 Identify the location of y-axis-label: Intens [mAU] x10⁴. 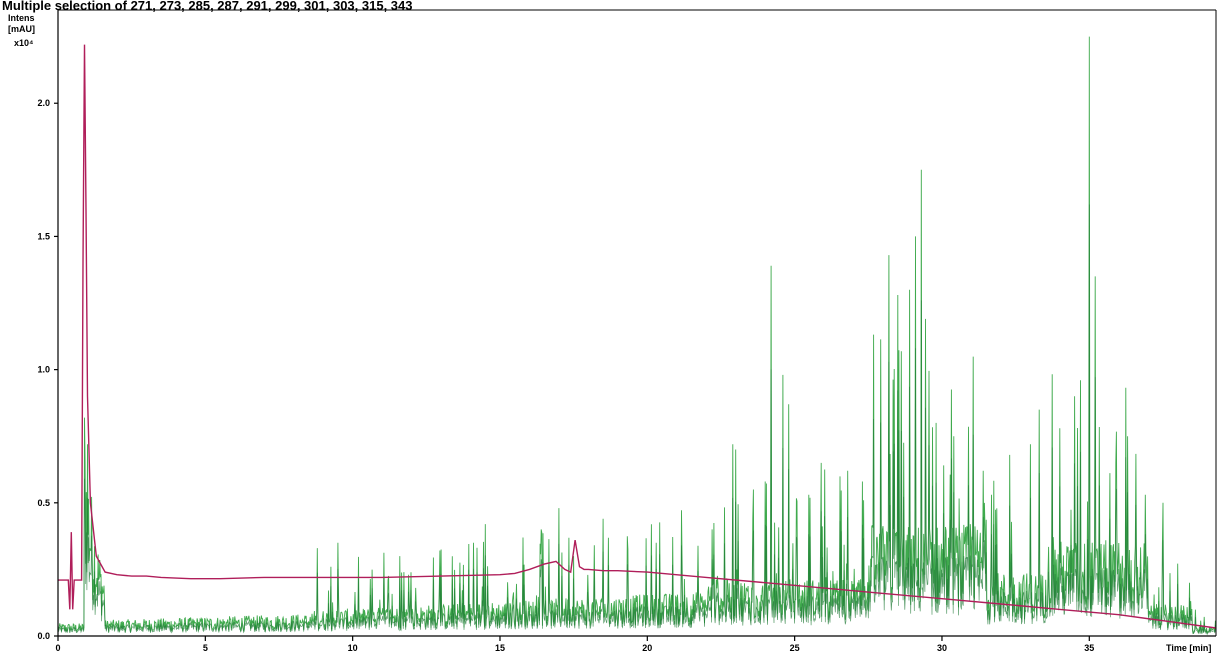
(21, 30).